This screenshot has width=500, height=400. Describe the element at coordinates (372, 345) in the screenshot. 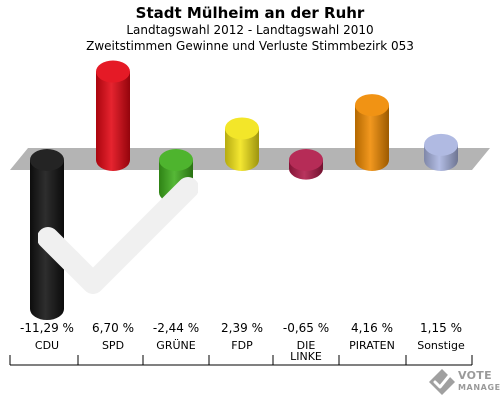

I see `category-label: PIRATEN` at that location.